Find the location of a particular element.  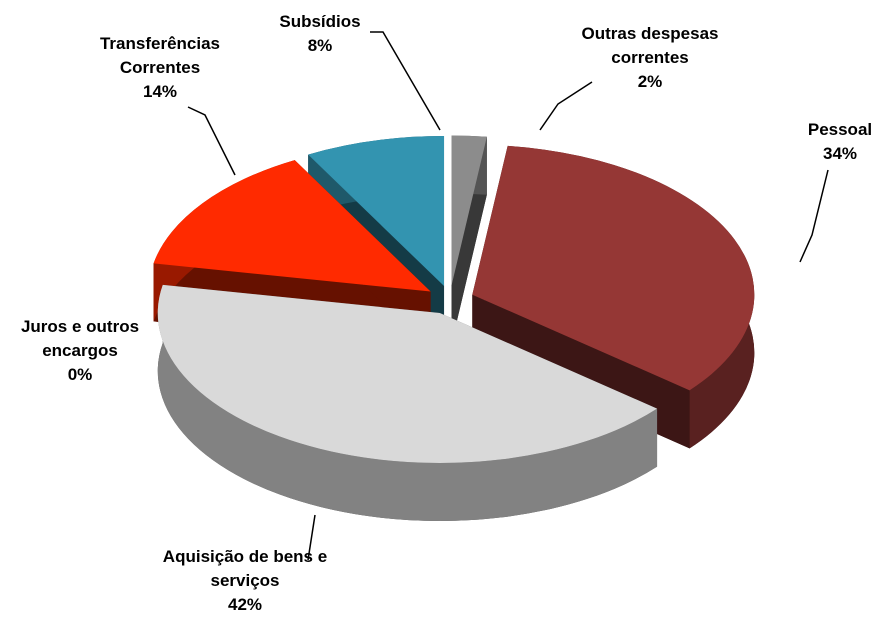

value-label: 0% is located at coordinates (80, 374).